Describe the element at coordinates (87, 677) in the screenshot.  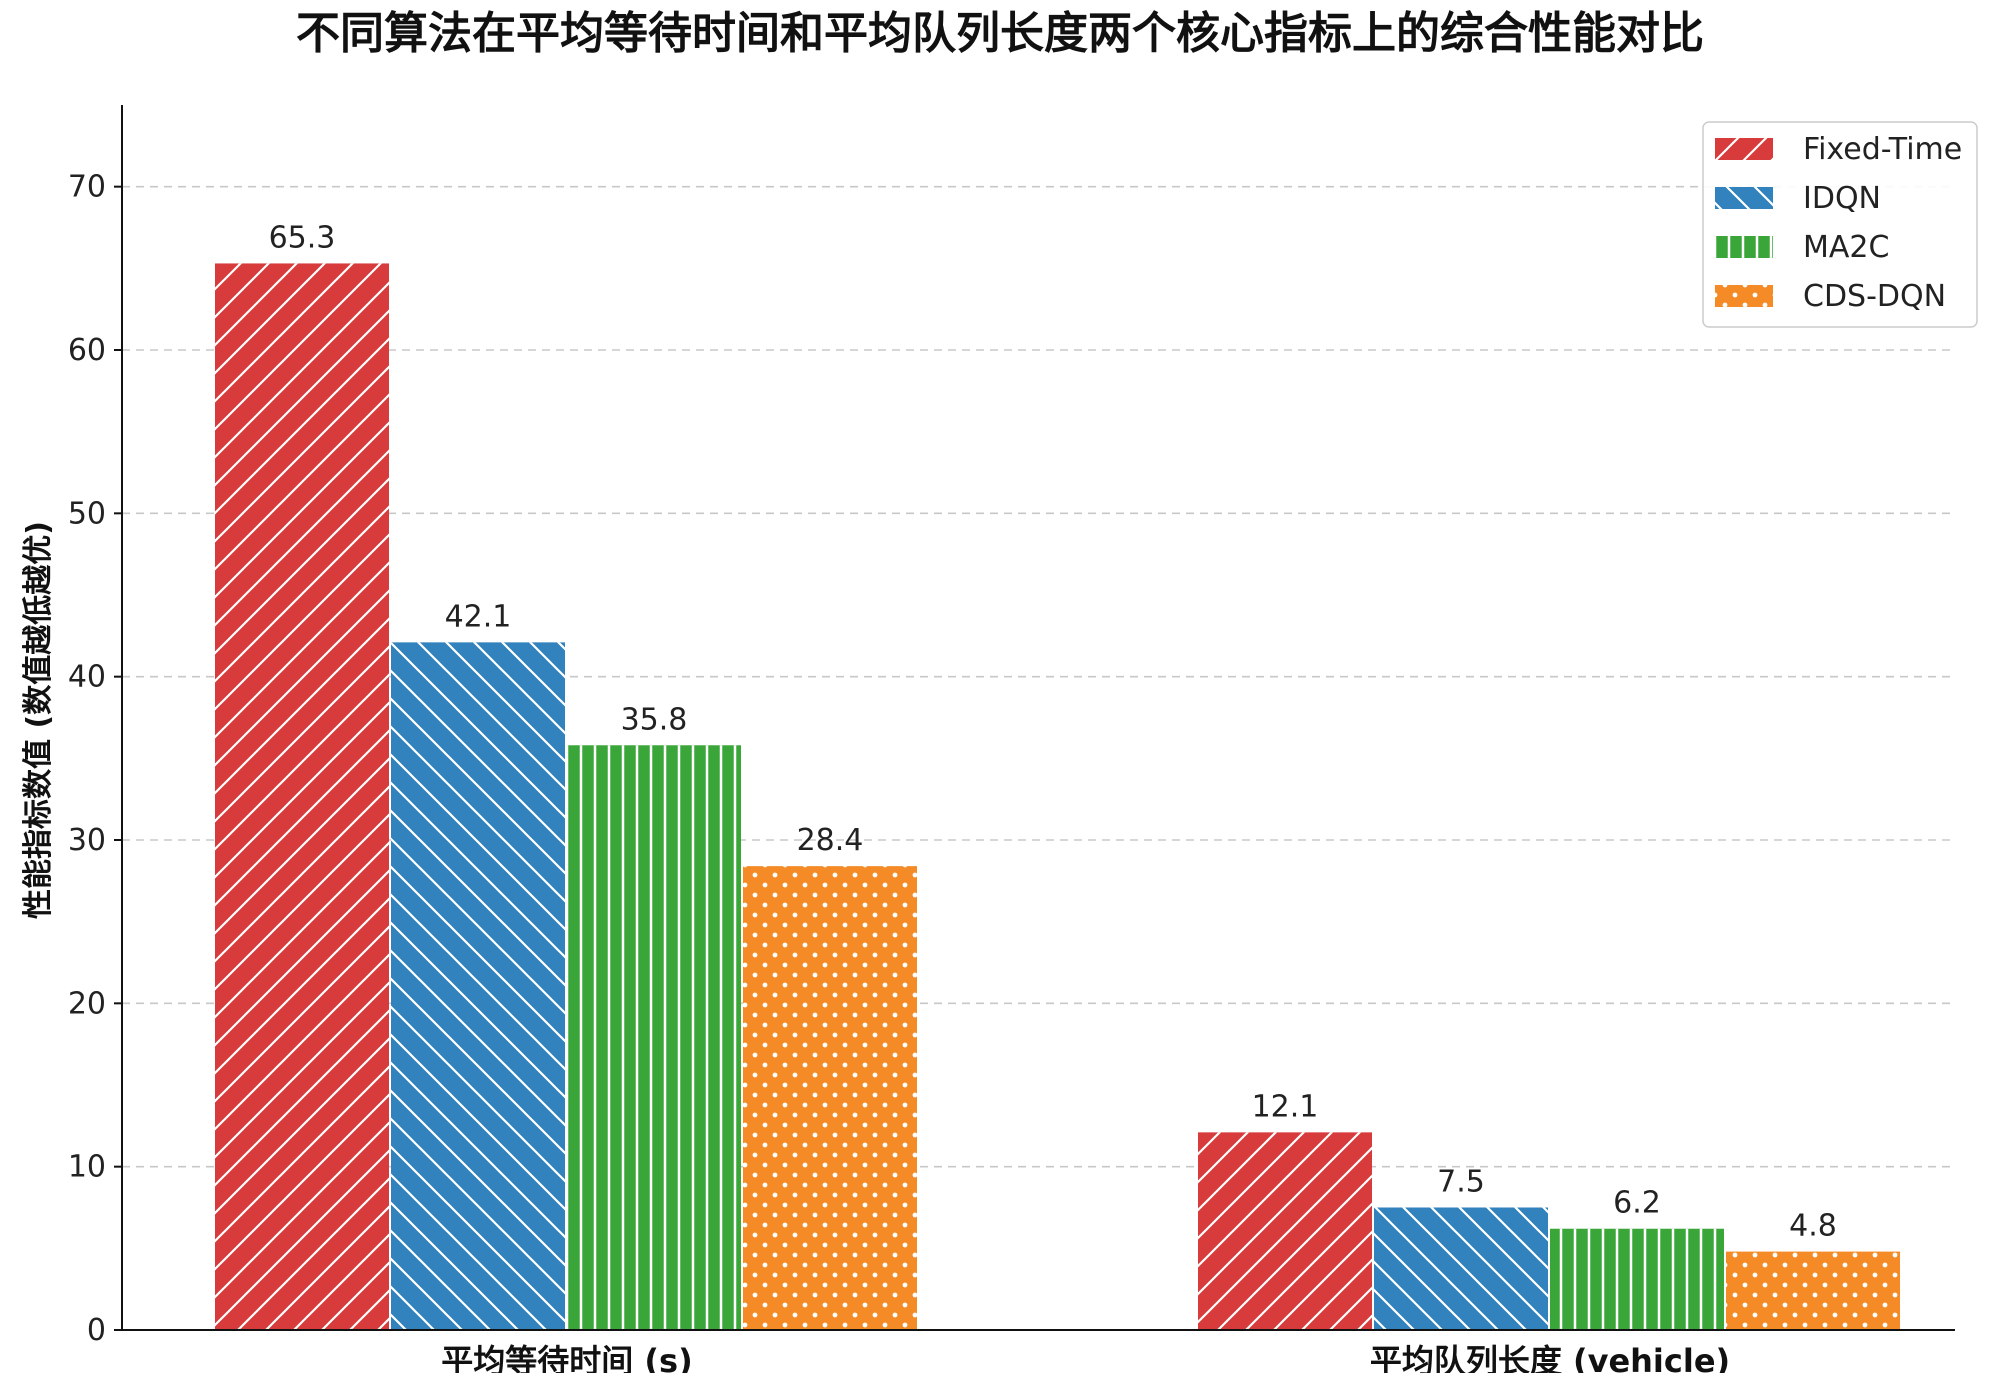
I see `y-tick-label: 40` at that location.